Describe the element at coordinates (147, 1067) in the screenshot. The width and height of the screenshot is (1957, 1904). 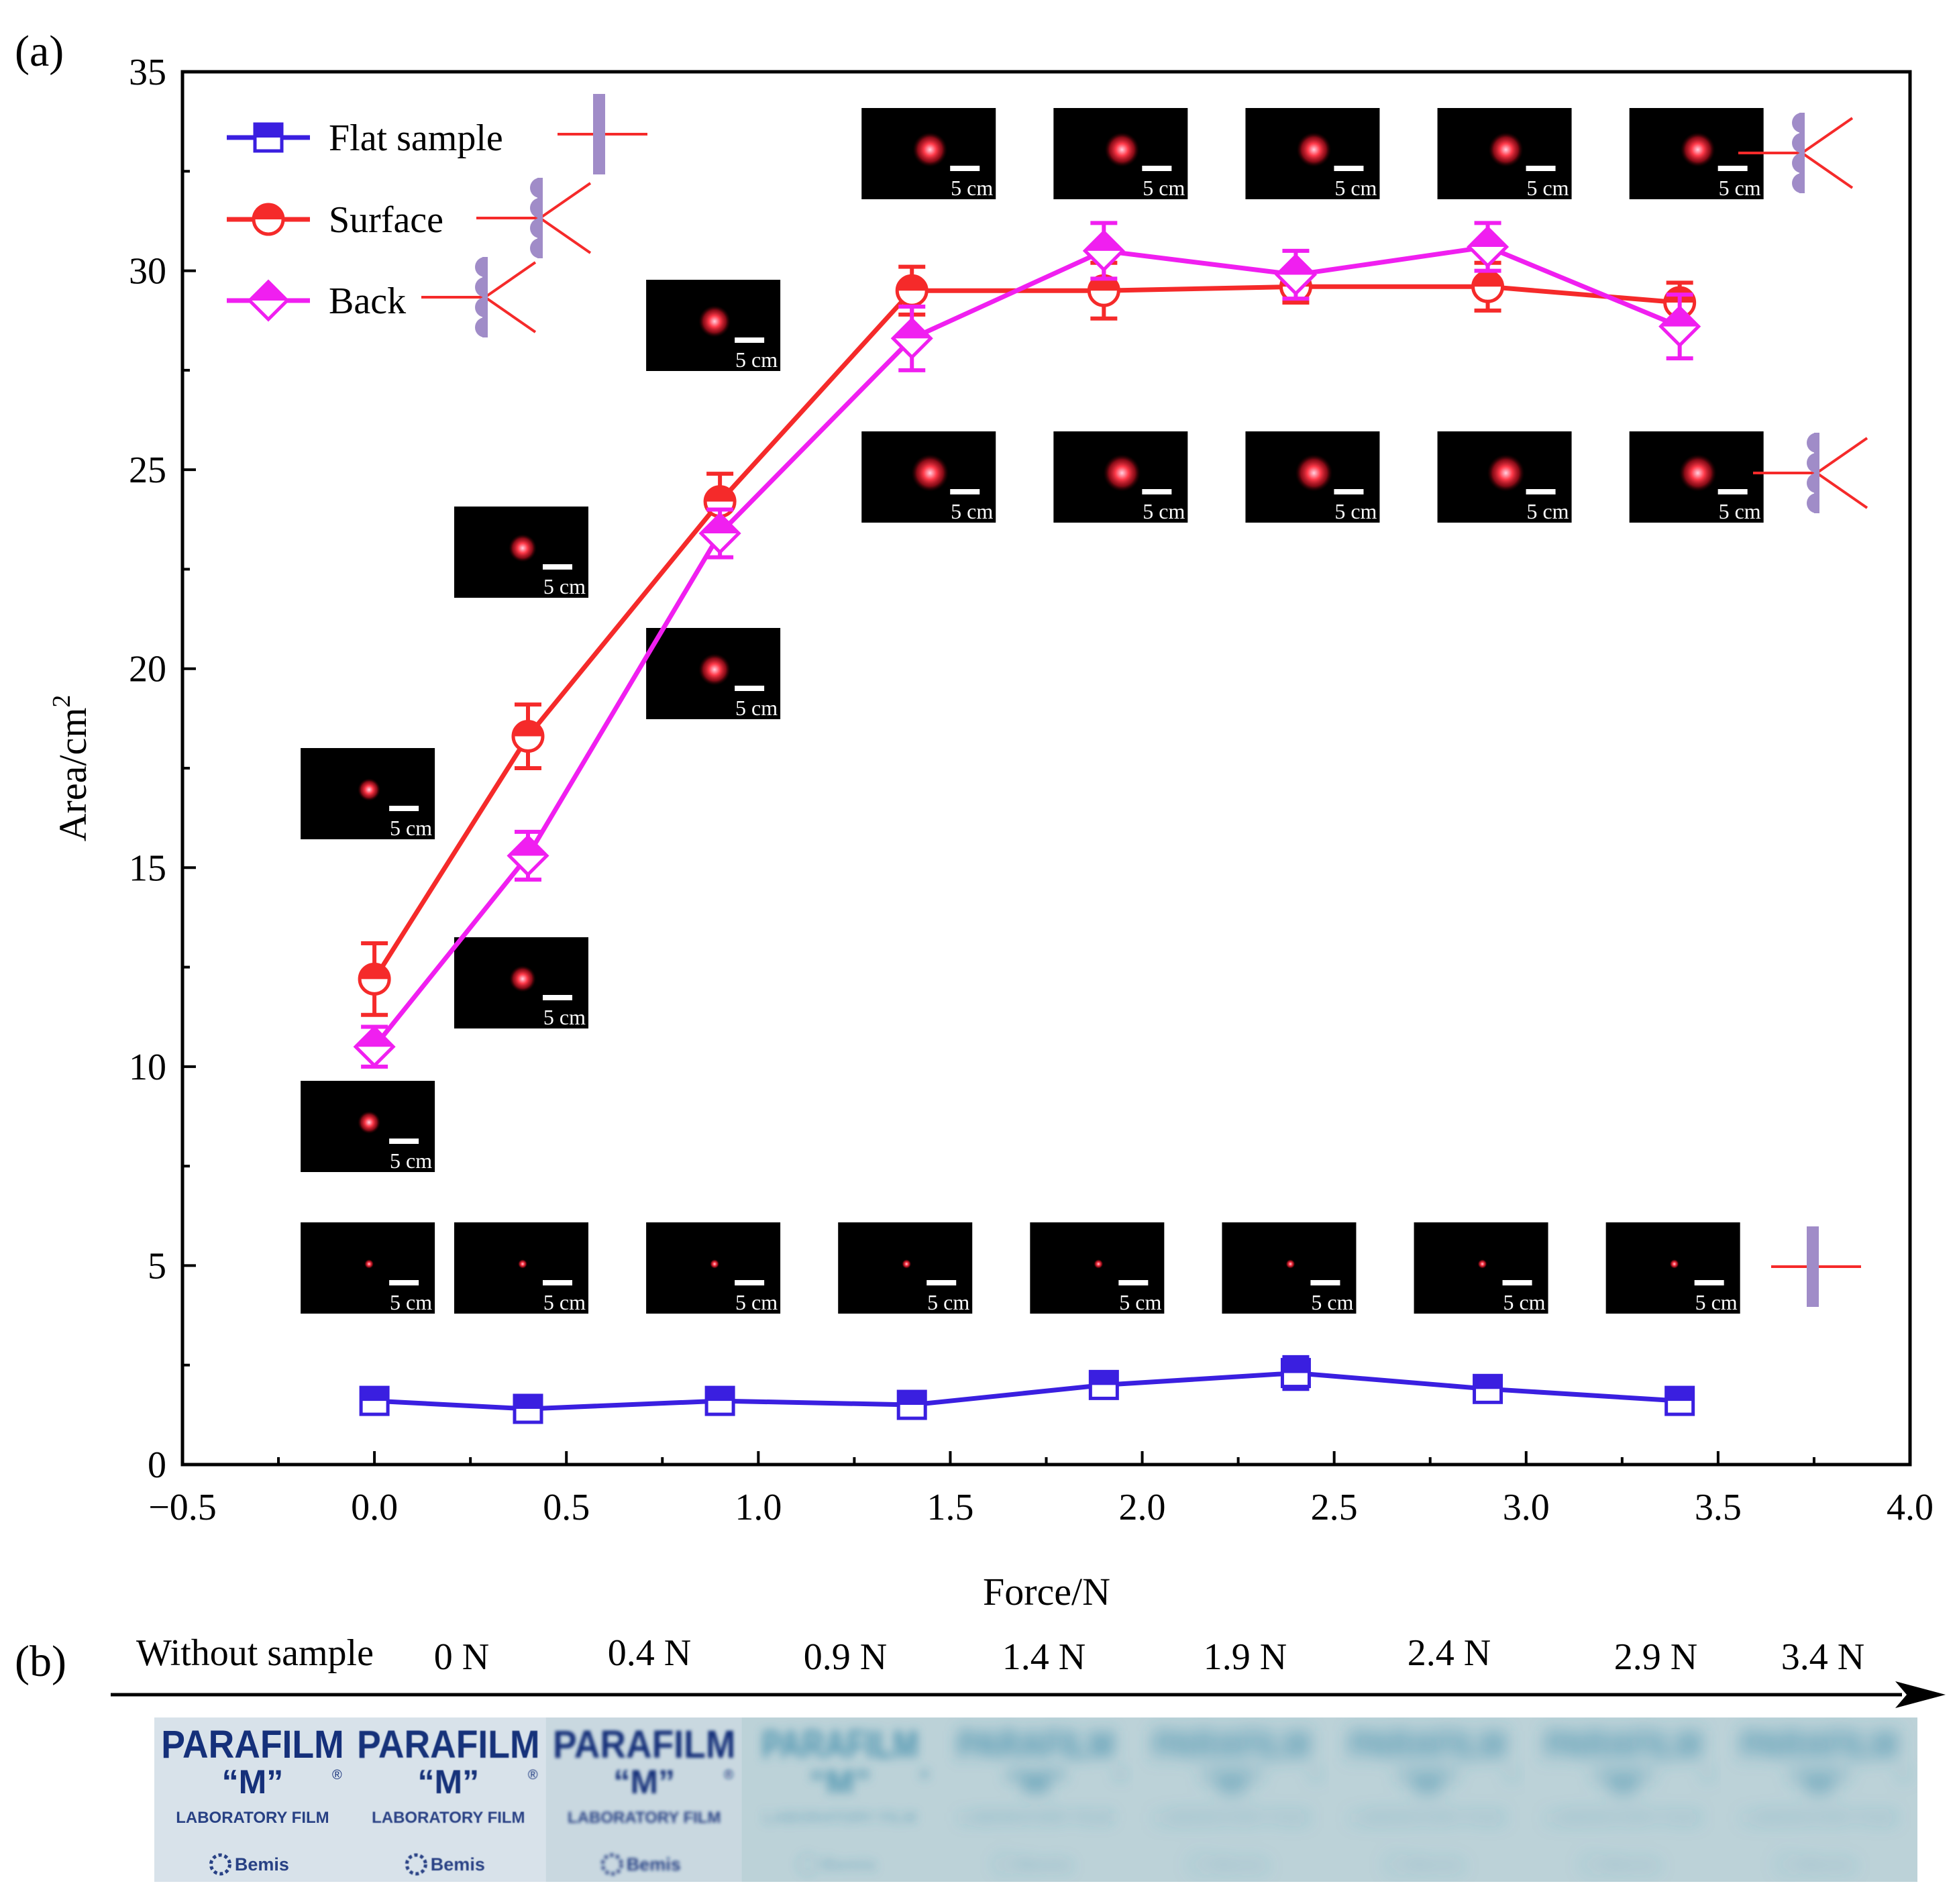
I see `y-tick-label: 10` at that location.